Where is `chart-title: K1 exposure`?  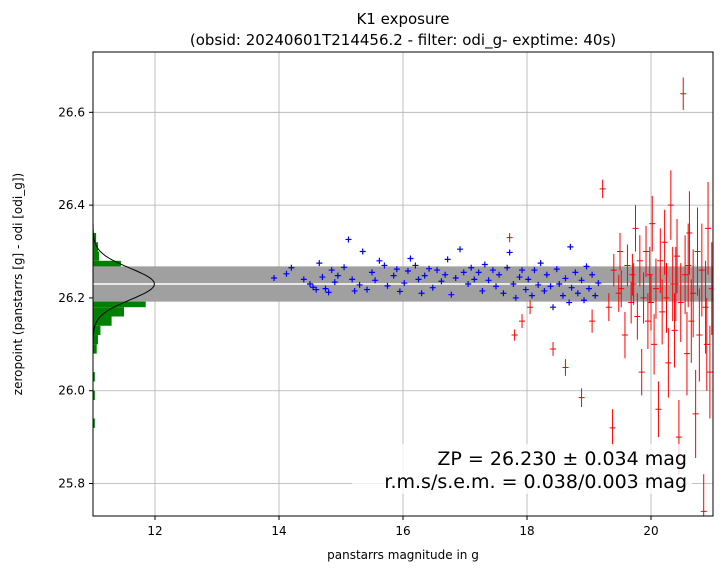 chart-title: K1 exposure is located at coordinates (402, 19).